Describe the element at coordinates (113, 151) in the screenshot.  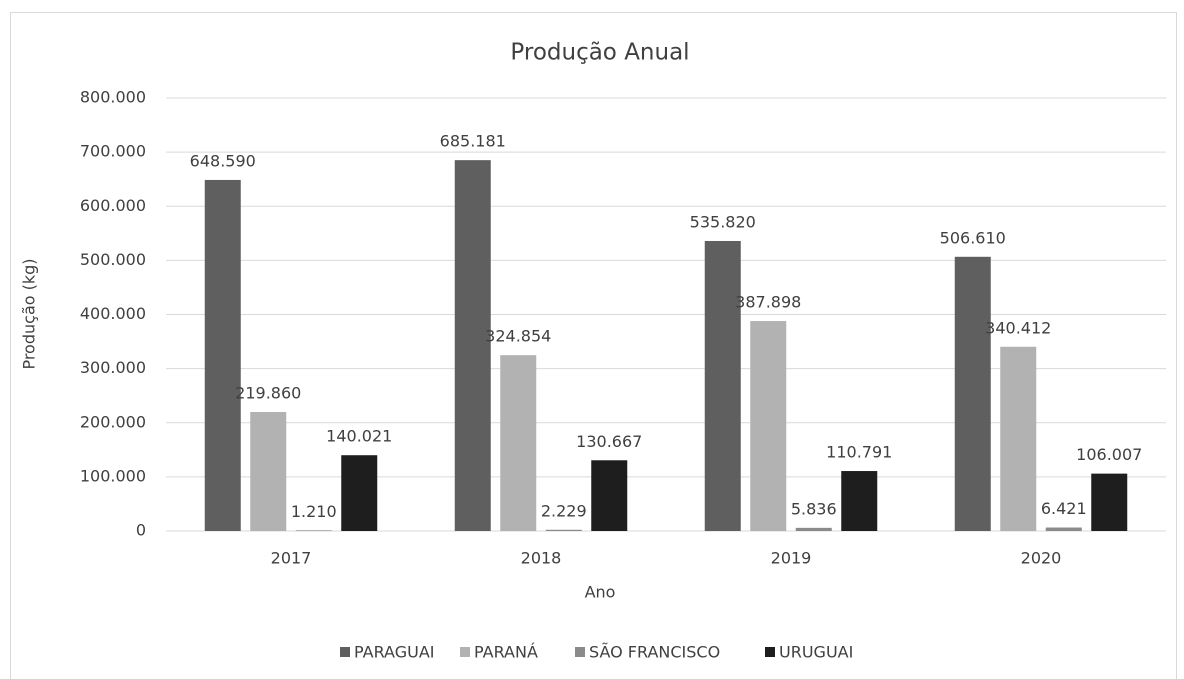
I see `y-tick-label: 700.000` at that location.